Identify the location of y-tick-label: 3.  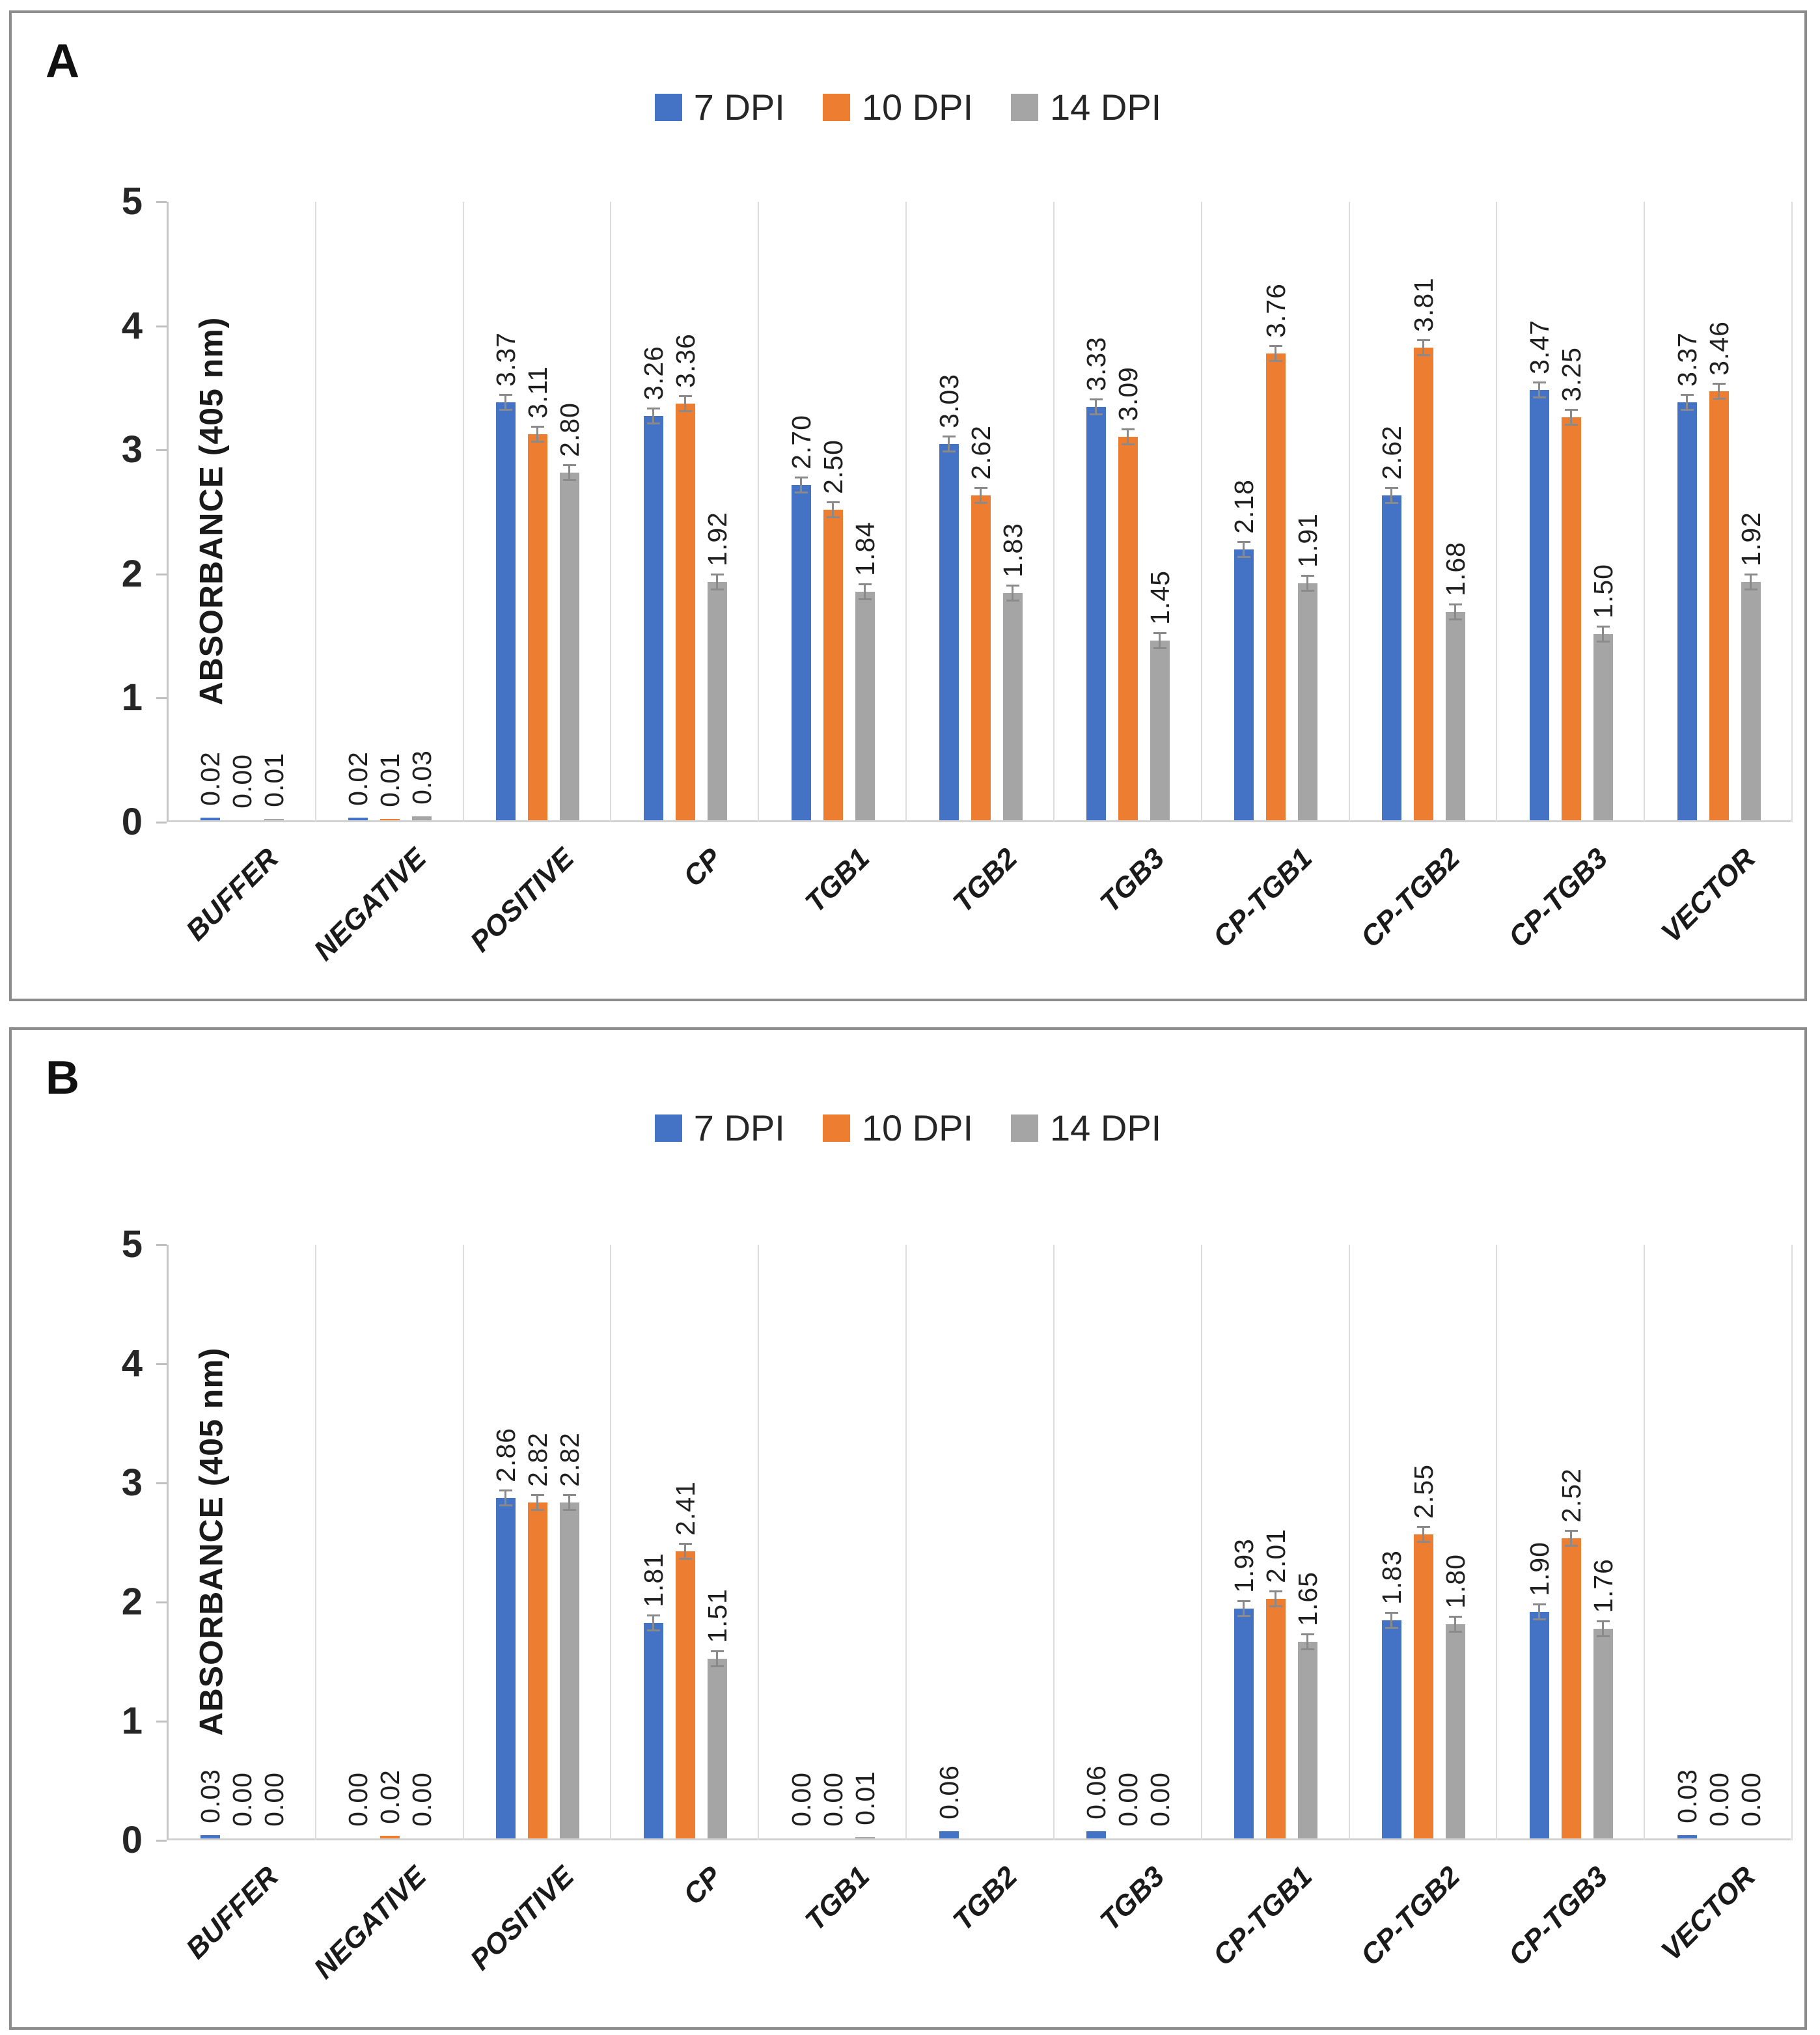
(132, 449).